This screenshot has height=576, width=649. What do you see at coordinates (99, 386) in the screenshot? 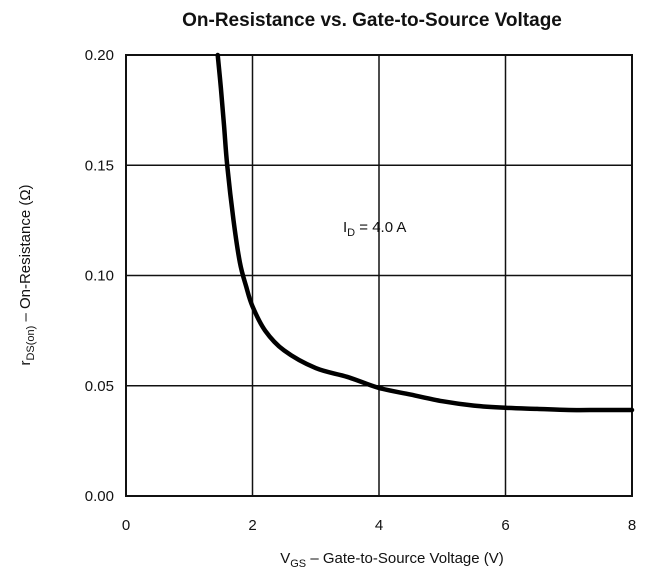
I see `y-tick-label: 0.05` at bounding box center [99, 386].